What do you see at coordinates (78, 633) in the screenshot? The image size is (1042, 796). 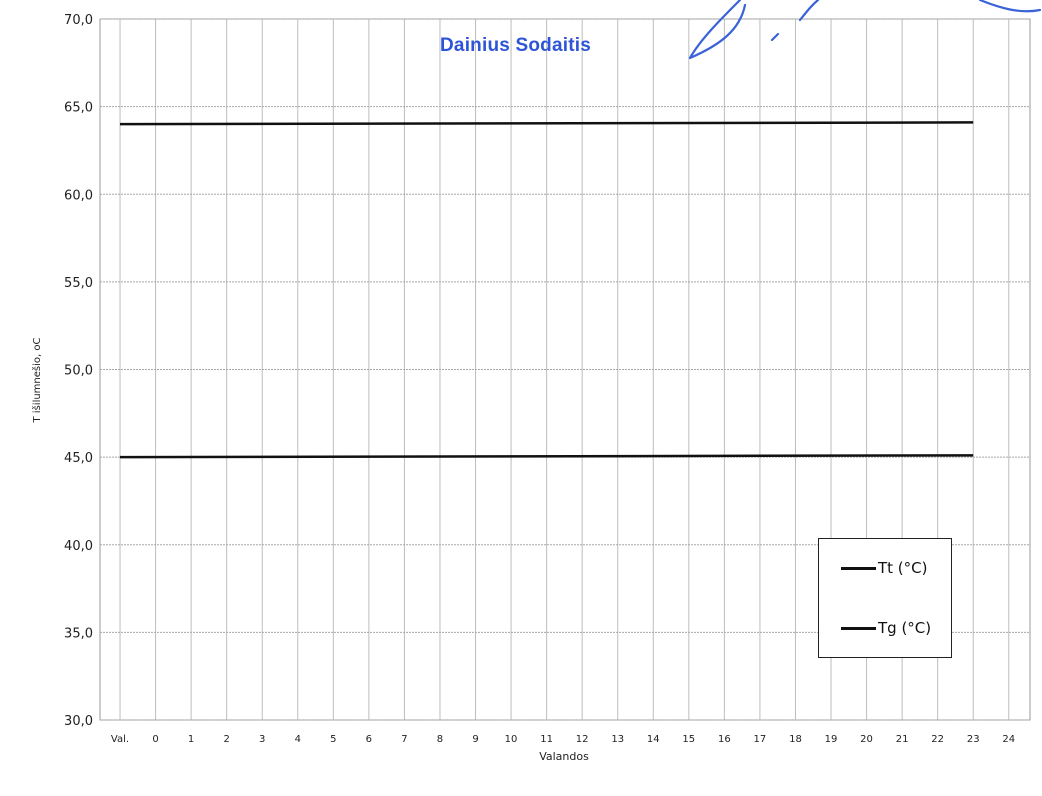 I see `y-tick-label: 35,0` at bounding box center [78, 633].